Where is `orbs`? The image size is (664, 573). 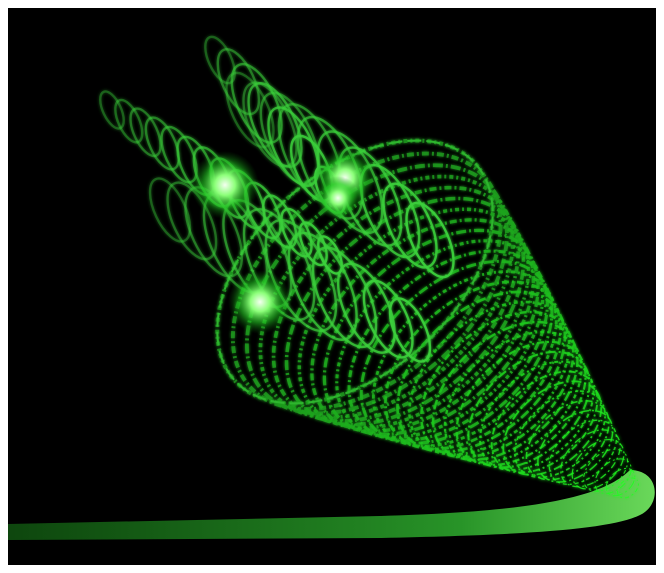
orbs is located at coordinates (283, 241).